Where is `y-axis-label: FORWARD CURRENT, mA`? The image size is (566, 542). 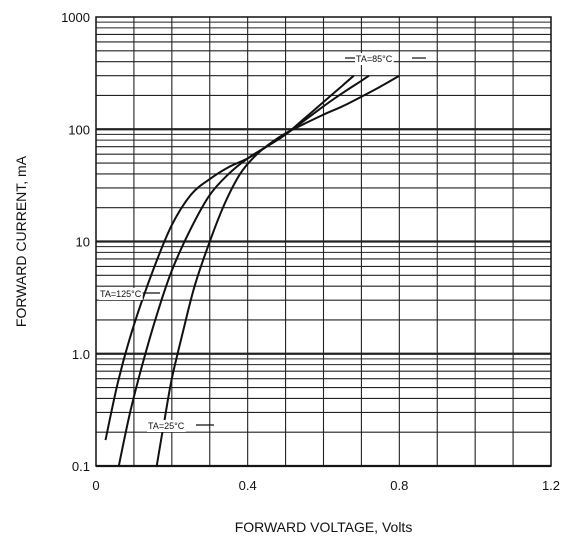
y-axis-label: FORWARD CURRENT, mA is located at coordinates (21, 241).